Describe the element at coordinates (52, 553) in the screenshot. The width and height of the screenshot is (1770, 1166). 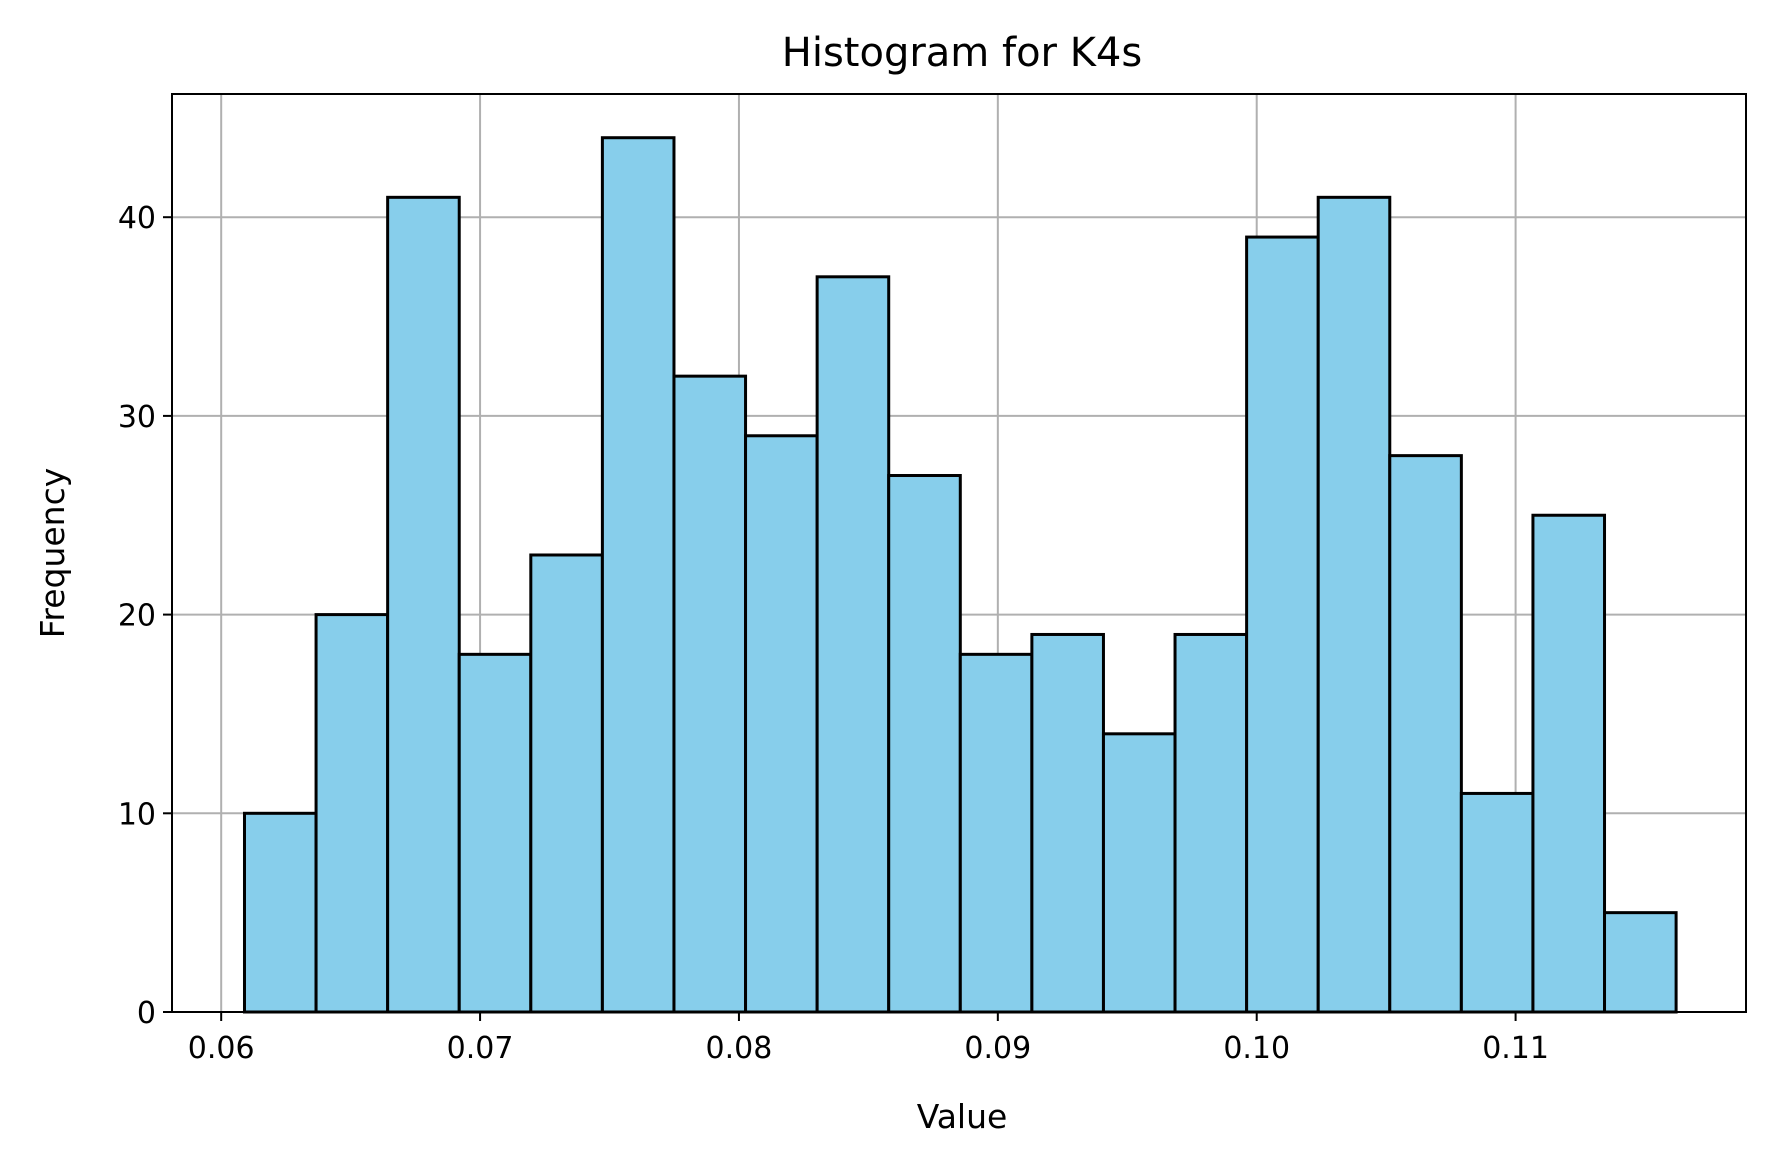
I see `y-axis-label: Frequency` at that location.